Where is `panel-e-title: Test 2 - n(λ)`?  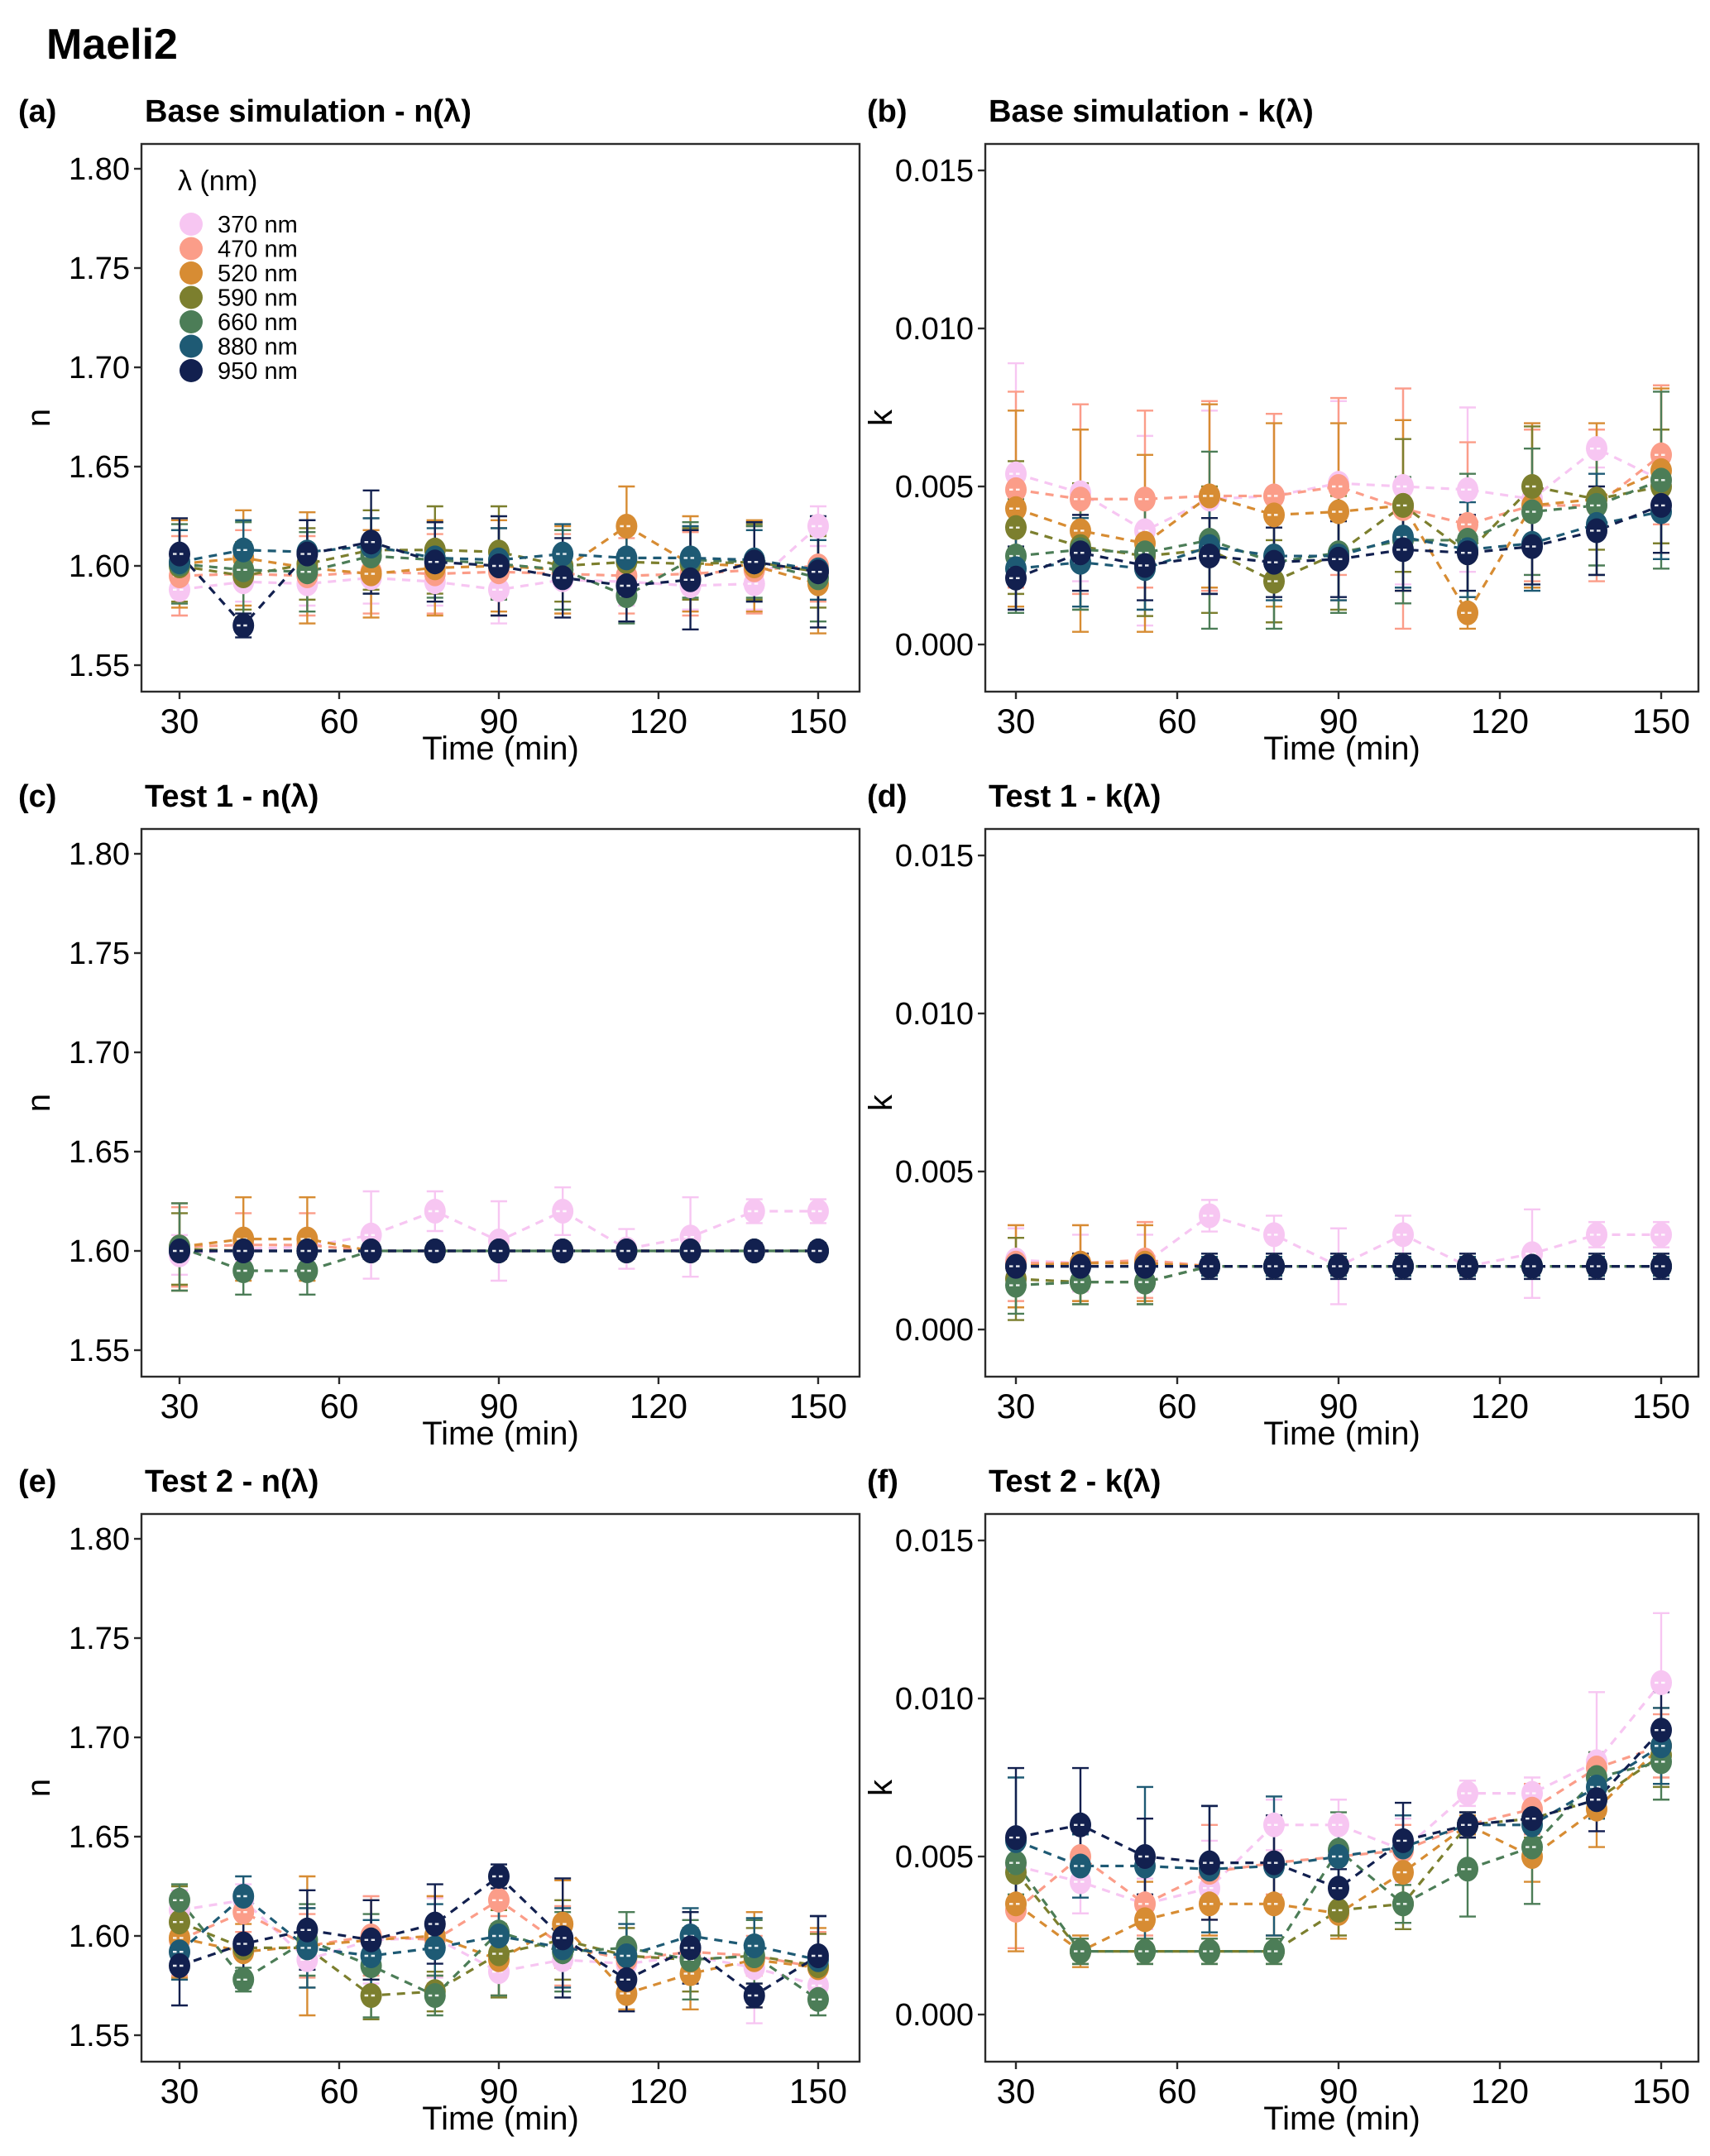
panel-e-title: Test 2 - n(λ) is located at coordinates (232, 1481).